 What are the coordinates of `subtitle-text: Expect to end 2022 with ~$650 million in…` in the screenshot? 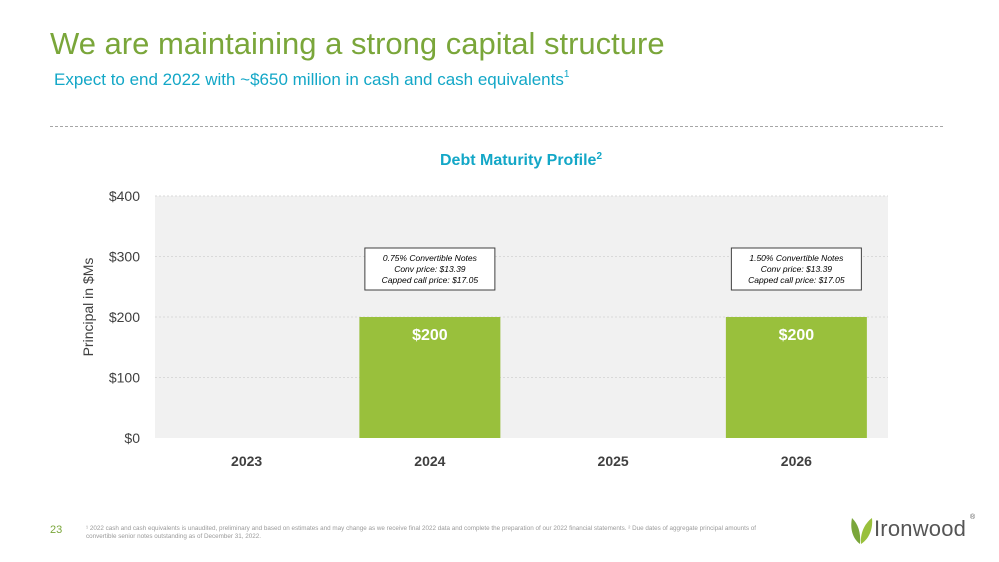 It's located at (309, 79).